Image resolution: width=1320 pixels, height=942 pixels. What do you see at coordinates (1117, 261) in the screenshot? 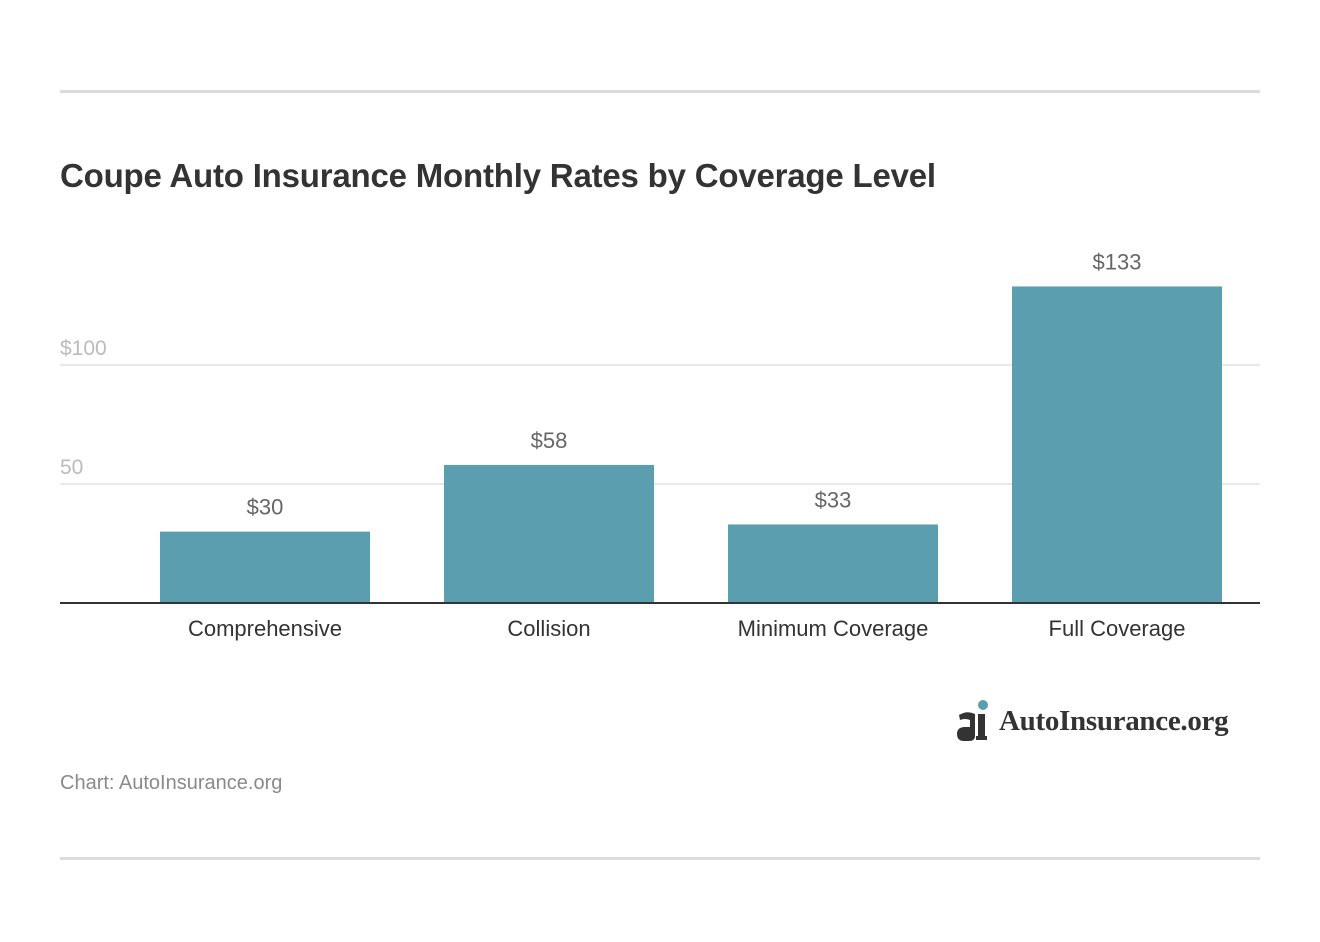
I see `bar-value-label: $133` at bounding box center [1117, 261].